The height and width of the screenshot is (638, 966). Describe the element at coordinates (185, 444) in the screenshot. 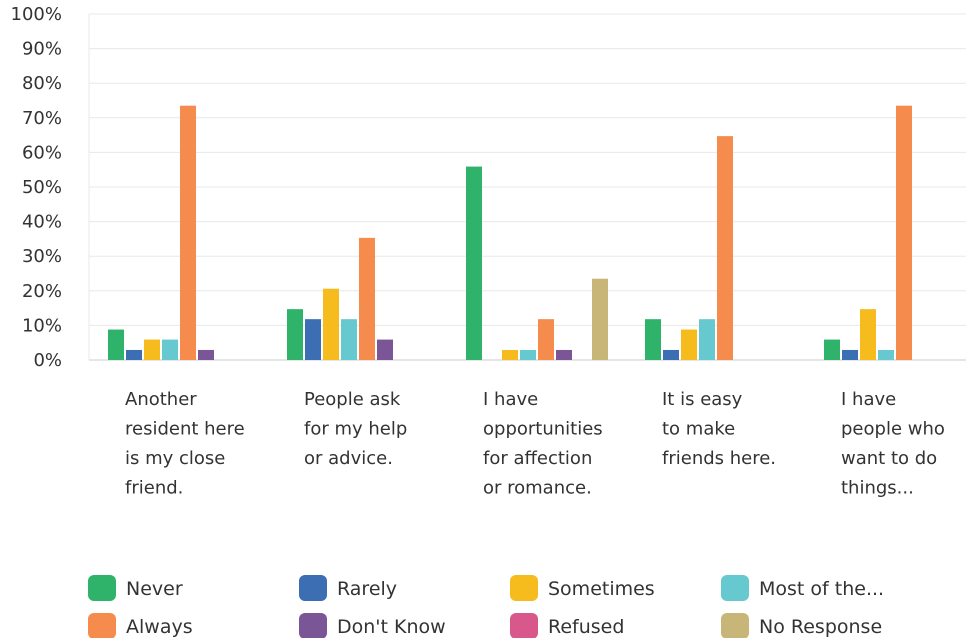

I see `x-category-label: Another resident here is my close friend.` at that location.